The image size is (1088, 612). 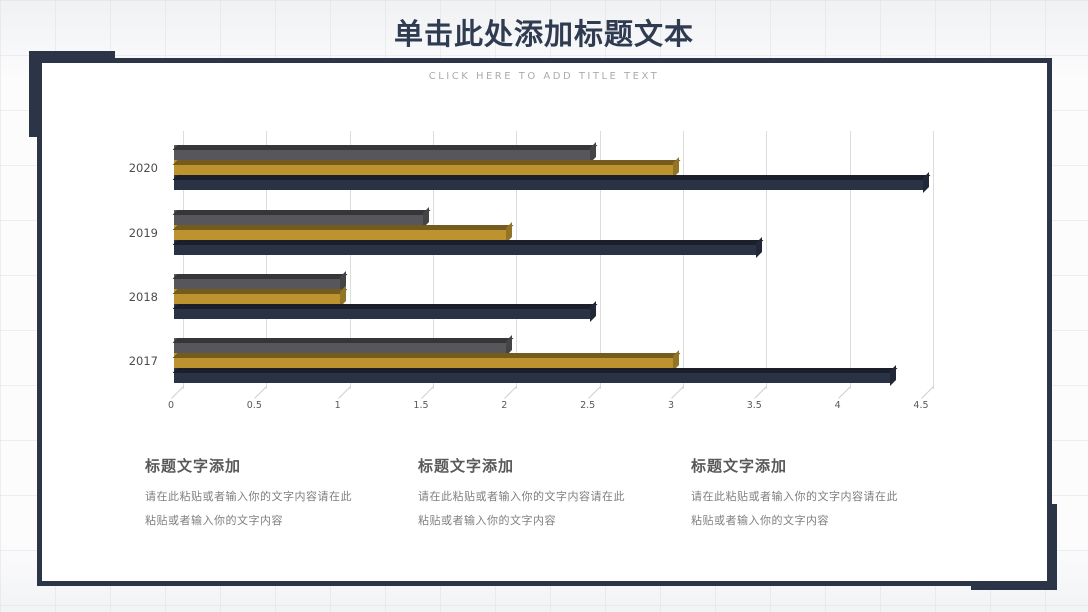 What do you see at coordinates (143, 297) in the screenshot?
I see `chart-category-label: 2018` at bounding box center [143, 297].